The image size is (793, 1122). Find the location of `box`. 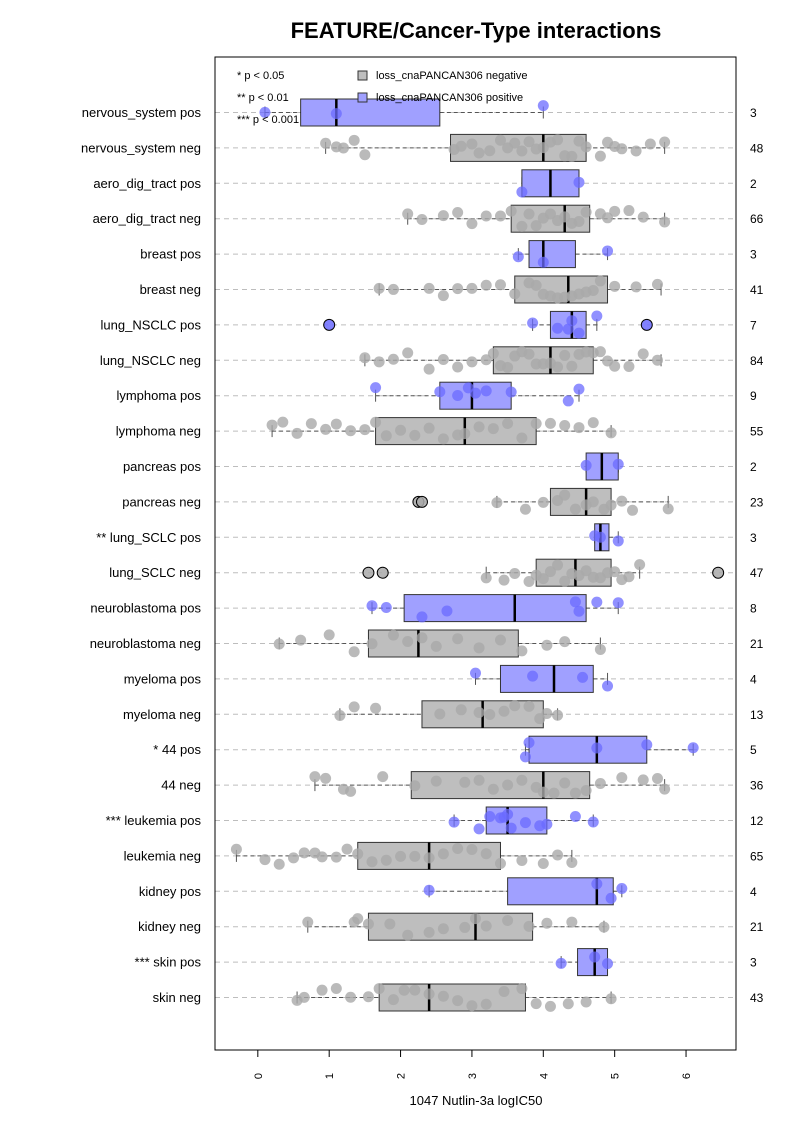

box is located at coordinates (370, 112).